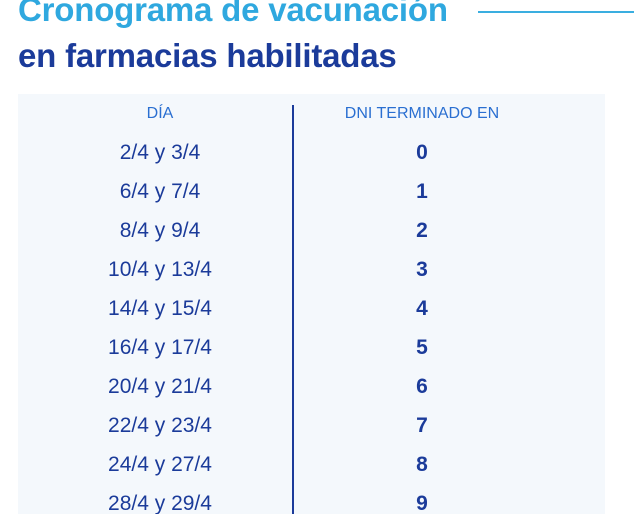  I want to click on table-row: 10/4 y 13/4 3, so click(317, 269).